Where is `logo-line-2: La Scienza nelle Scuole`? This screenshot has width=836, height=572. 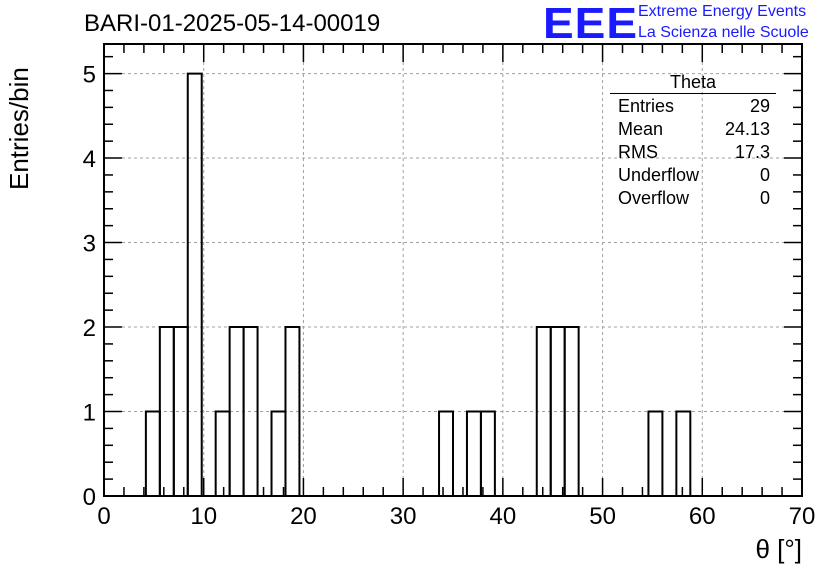
logo-line-2: La Scienza nelle Scuole is located at coordinates (723, 32).